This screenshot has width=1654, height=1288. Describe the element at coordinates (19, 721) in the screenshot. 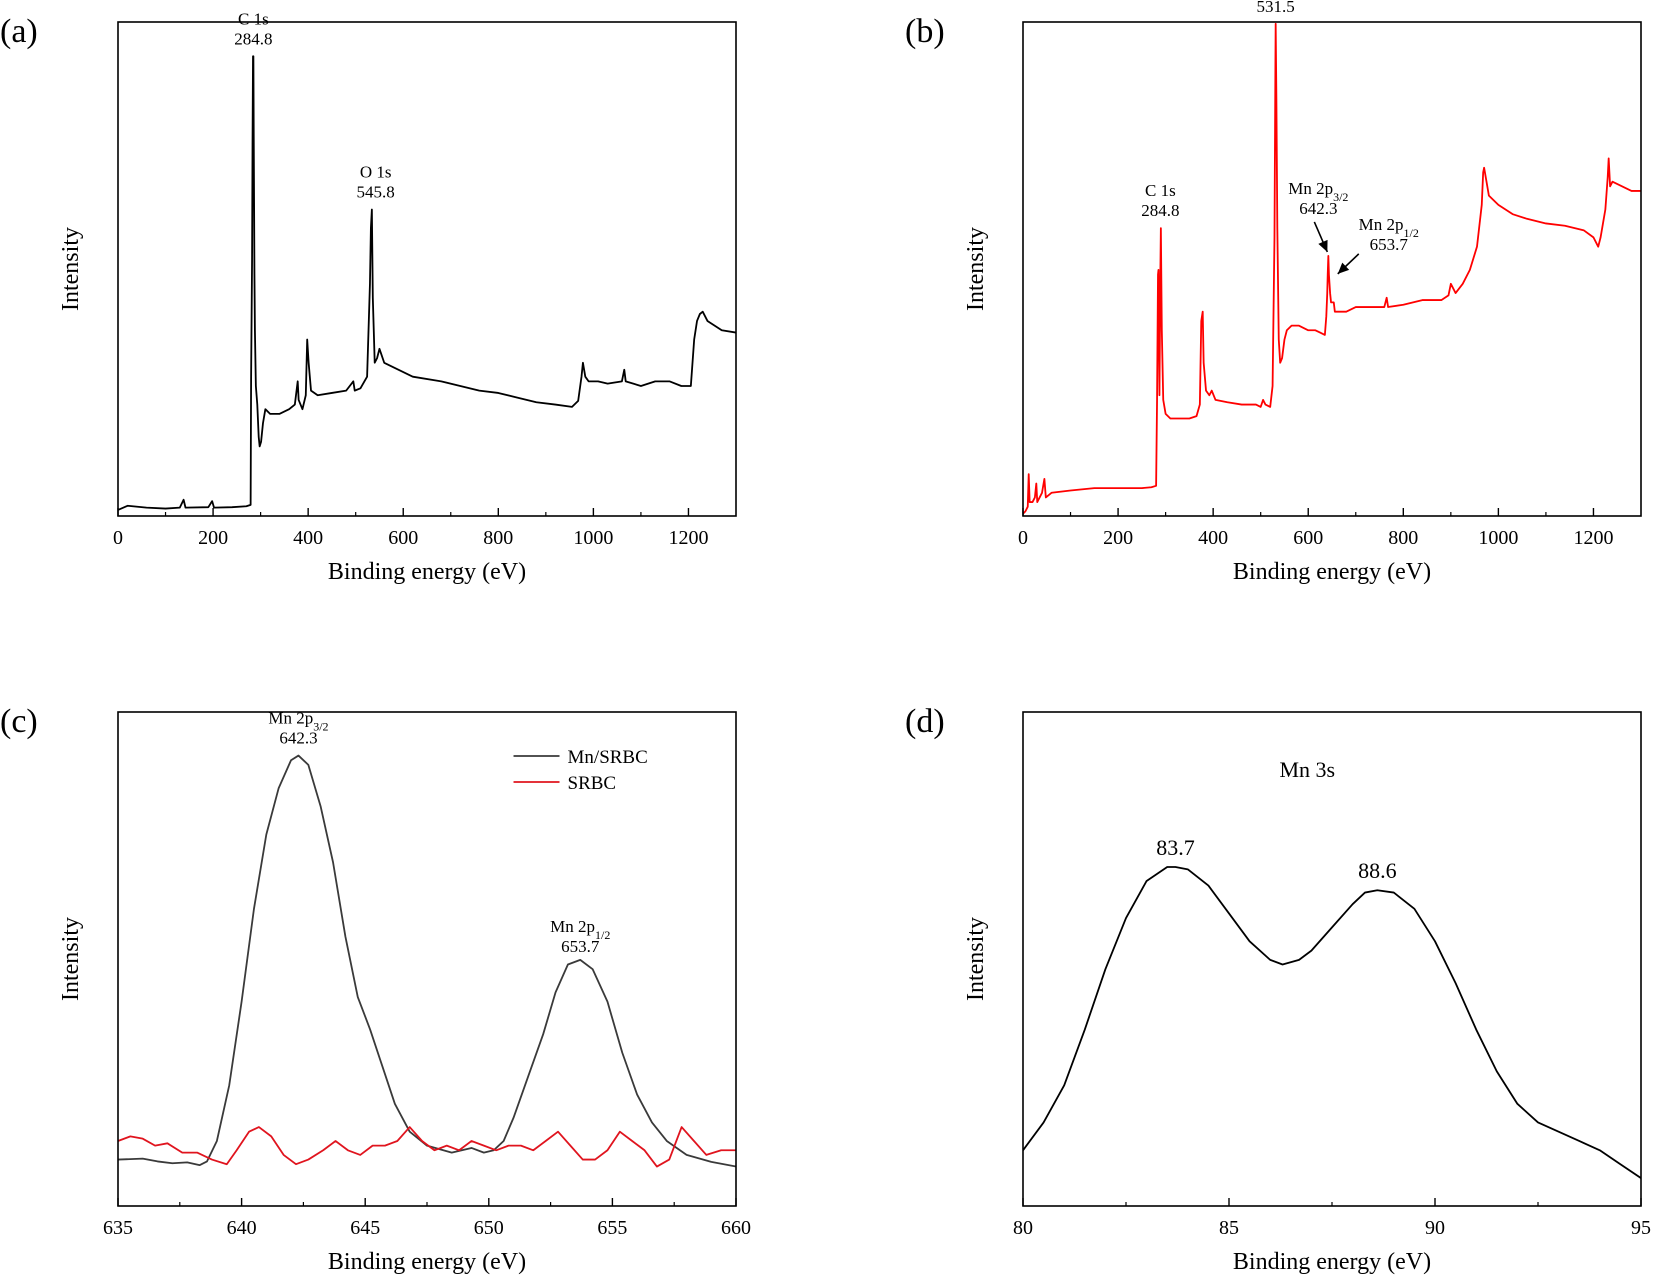

I see `panel-label: (c)` at that location.